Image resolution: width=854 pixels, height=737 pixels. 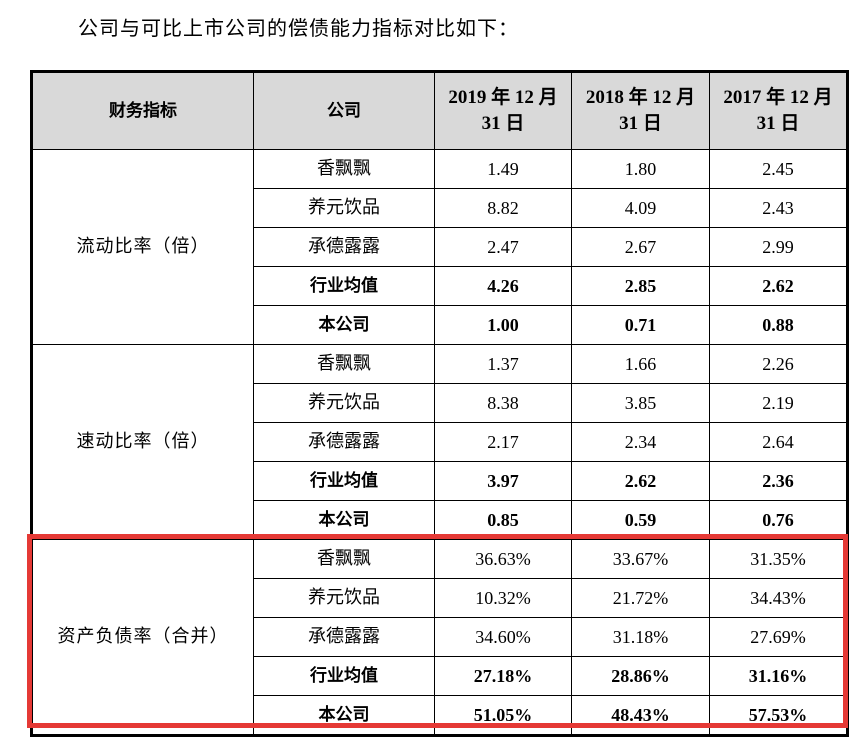 What do you see at coordinates (778, 169) in the screenshot?
I see `value-cell: 2.45` at bounding box center [778, 169].